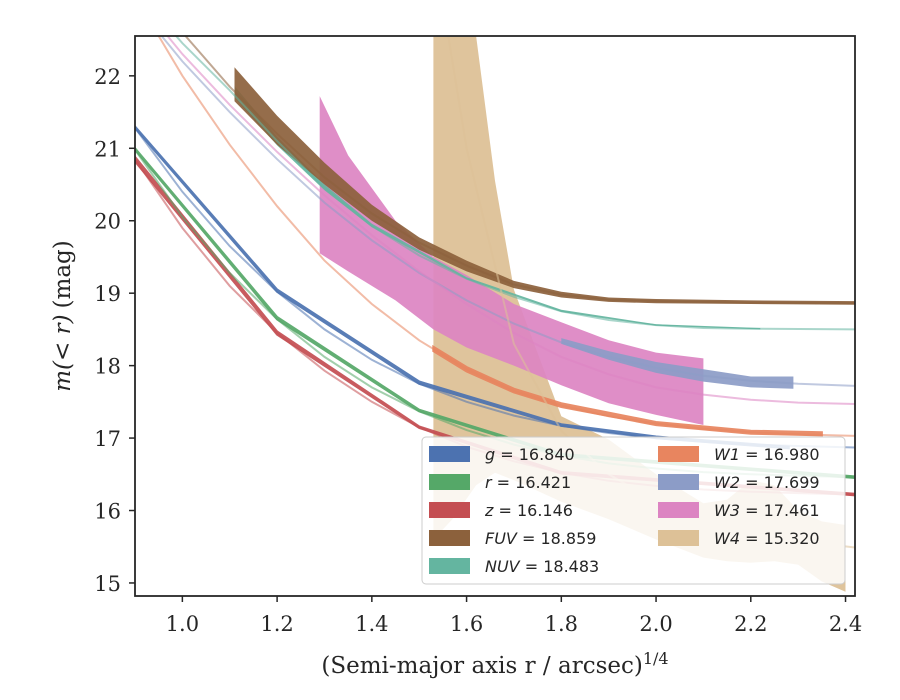 This screenshot has height=700, width=900. I want to click on y-tick-label: 18, so click(107, 367).